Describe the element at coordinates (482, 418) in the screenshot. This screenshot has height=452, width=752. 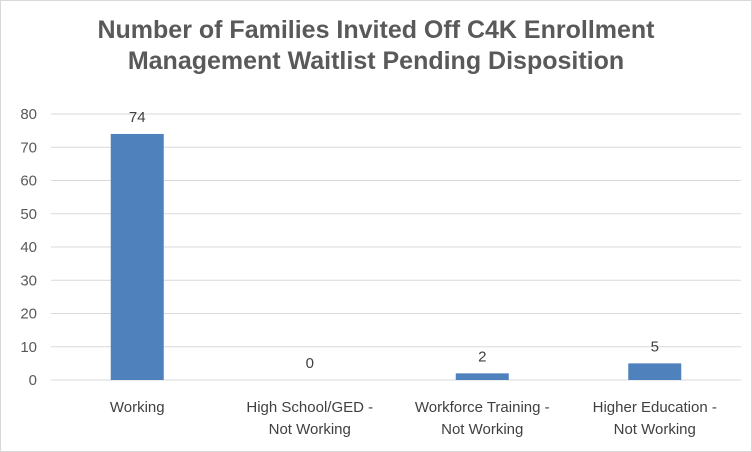
I see `category-label: Workforce Training - Not Working` at that location.